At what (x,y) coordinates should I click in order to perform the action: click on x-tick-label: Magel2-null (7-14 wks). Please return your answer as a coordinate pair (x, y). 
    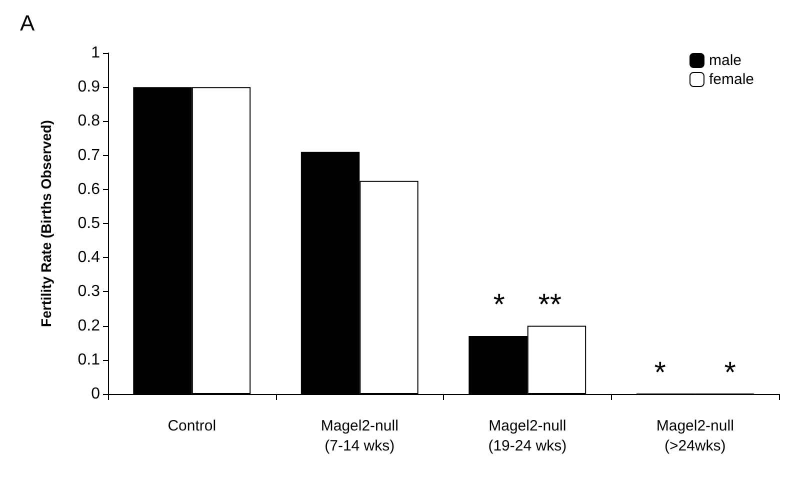
    Looking at the image, I should click on (359, 436).